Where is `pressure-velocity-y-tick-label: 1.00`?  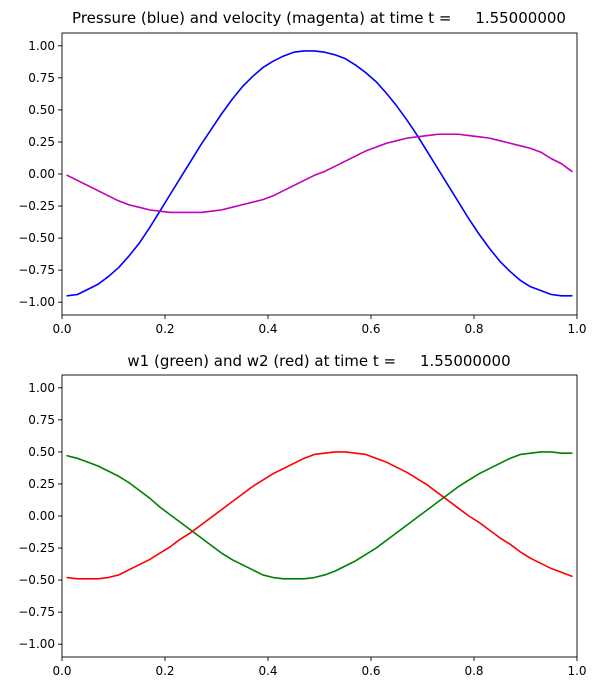 pressure-velocity-y-tick-label: 1.00 is located at coordinates (41, 46).